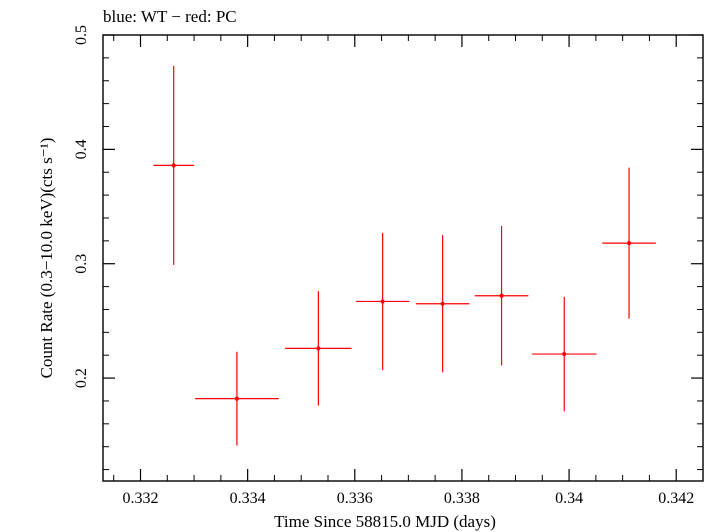 Image resolution: width=714 pixels, height=532 pixels. Describe the element at coordinates (462, 498) in the screenshot. I see `x-tick-label: 0.338` at that location.